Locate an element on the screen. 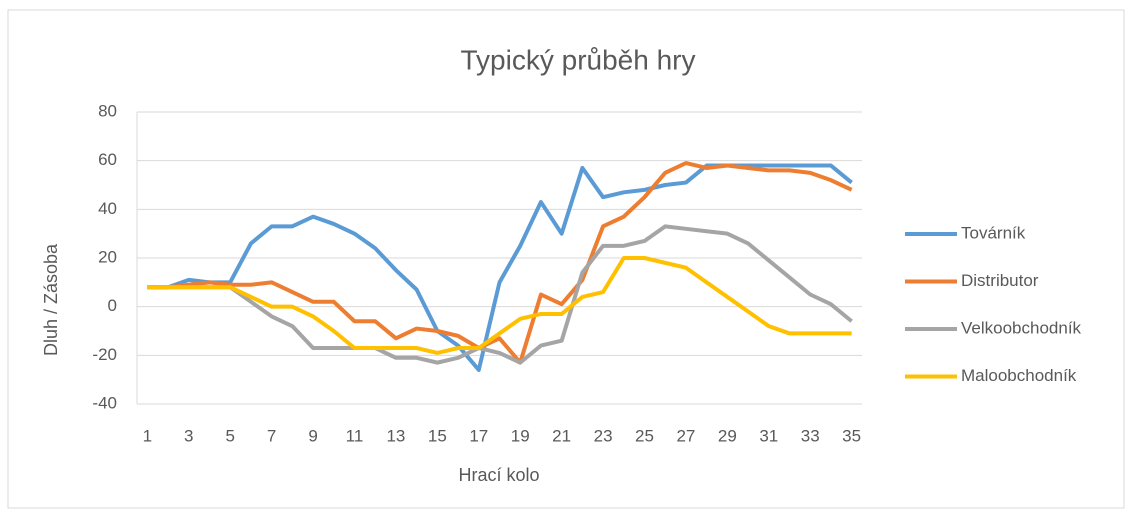 The width and height of the screenshot is (1132, 519). x-tick-label: 3 is located at coordinates (188, 435).